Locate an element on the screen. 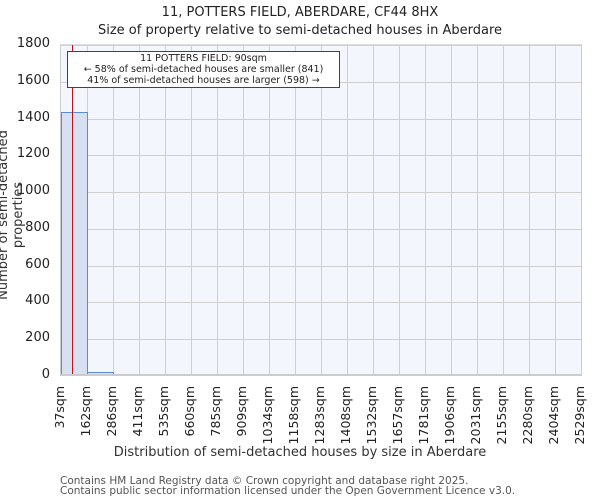  x-tick-label: 37sqm is located at coordinates (59, 407).